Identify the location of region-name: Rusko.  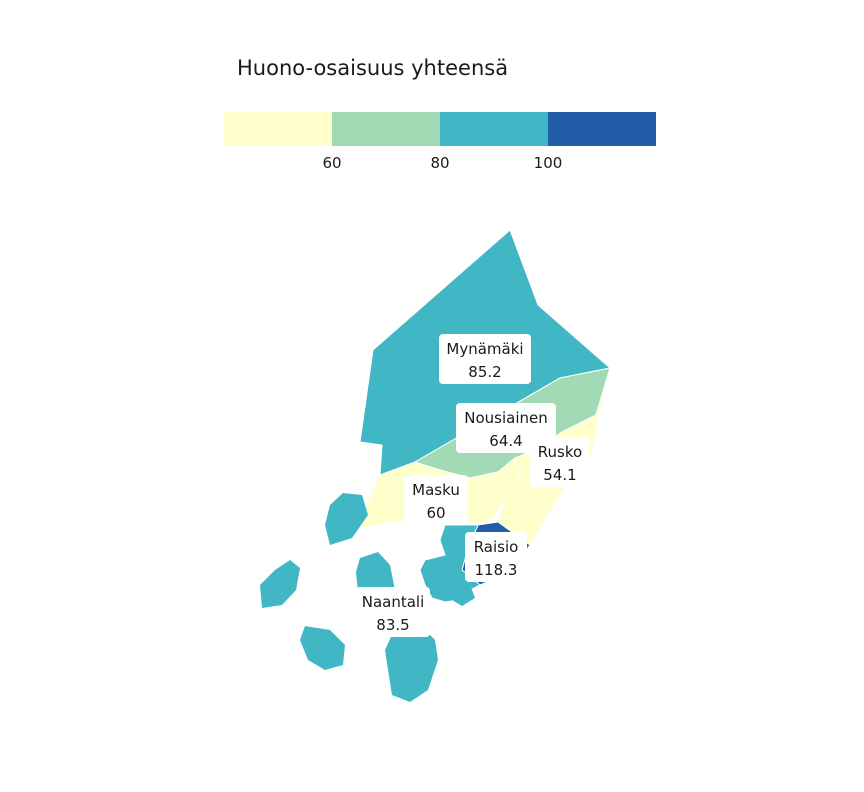
(560, 452).